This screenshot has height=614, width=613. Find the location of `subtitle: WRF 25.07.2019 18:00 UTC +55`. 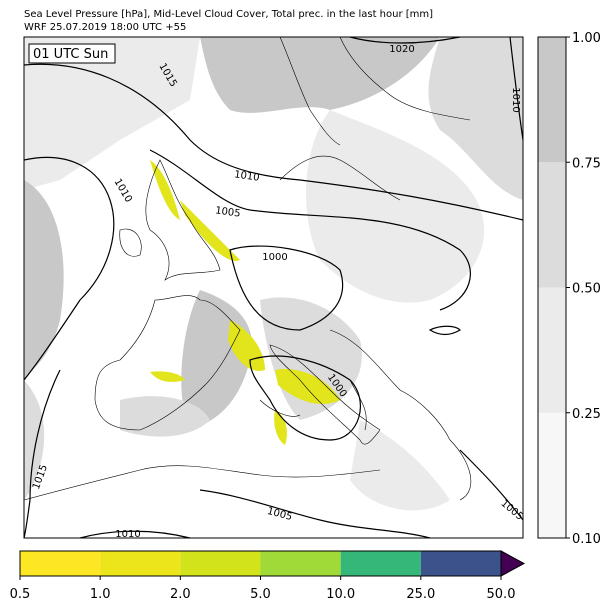

subtitle: WRF 25.07.2019 18:00 UTC +55 is located at coordinates (105, 27).